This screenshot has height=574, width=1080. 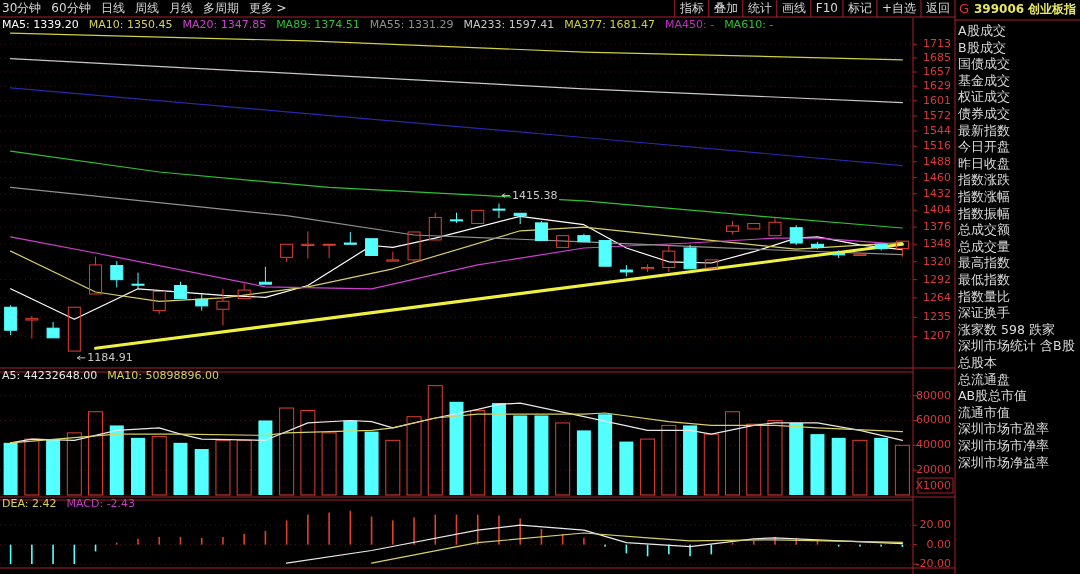 What do you see at coordinates (609, 24) in the screenshot?
I see `series-label: MA377: 1681.47` at bounding box center [609, 24].